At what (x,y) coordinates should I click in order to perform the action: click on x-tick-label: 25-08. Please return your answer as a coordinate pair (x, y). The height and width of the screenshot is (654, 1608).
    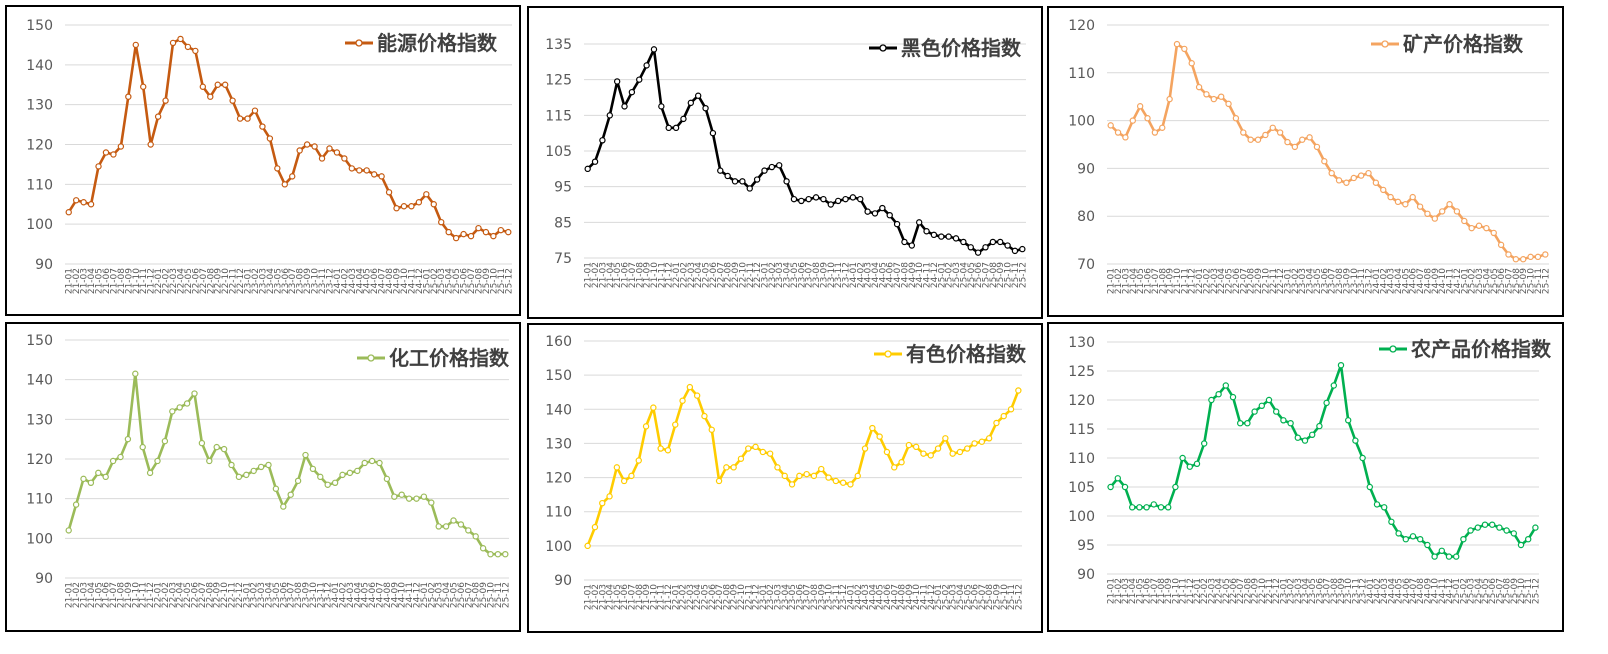
    Looking at the image, I should click on (1508, 591).